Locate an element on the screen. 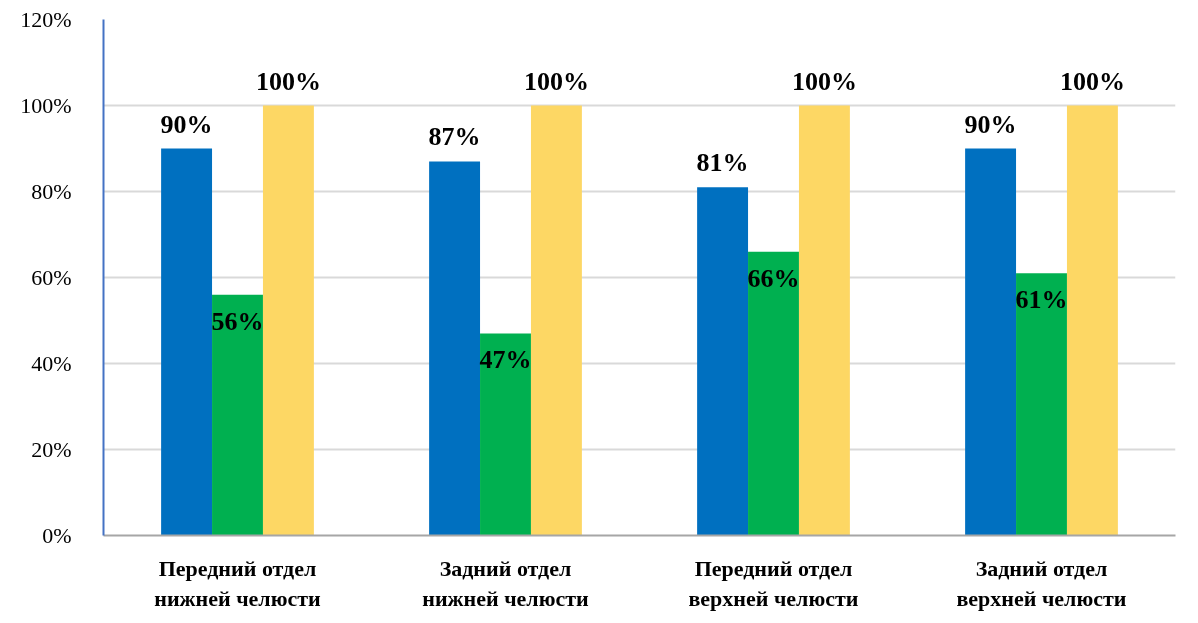 The height and width of the screenshot is (623, 1198). data-label: 66% is located at coordinates (773, 278).